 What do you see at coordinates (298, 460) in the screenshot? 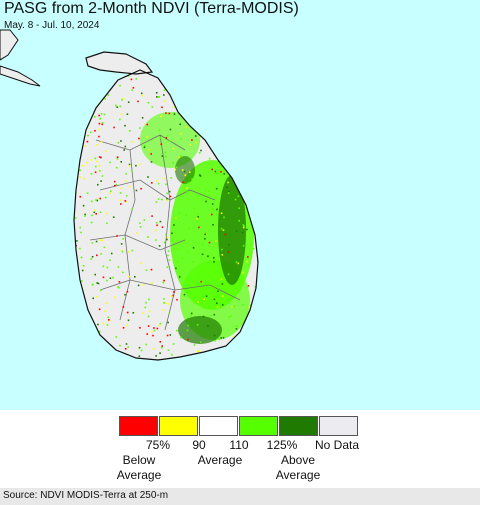
I see `legend-group-above-line1: Above` at bounding box center [298, 460].